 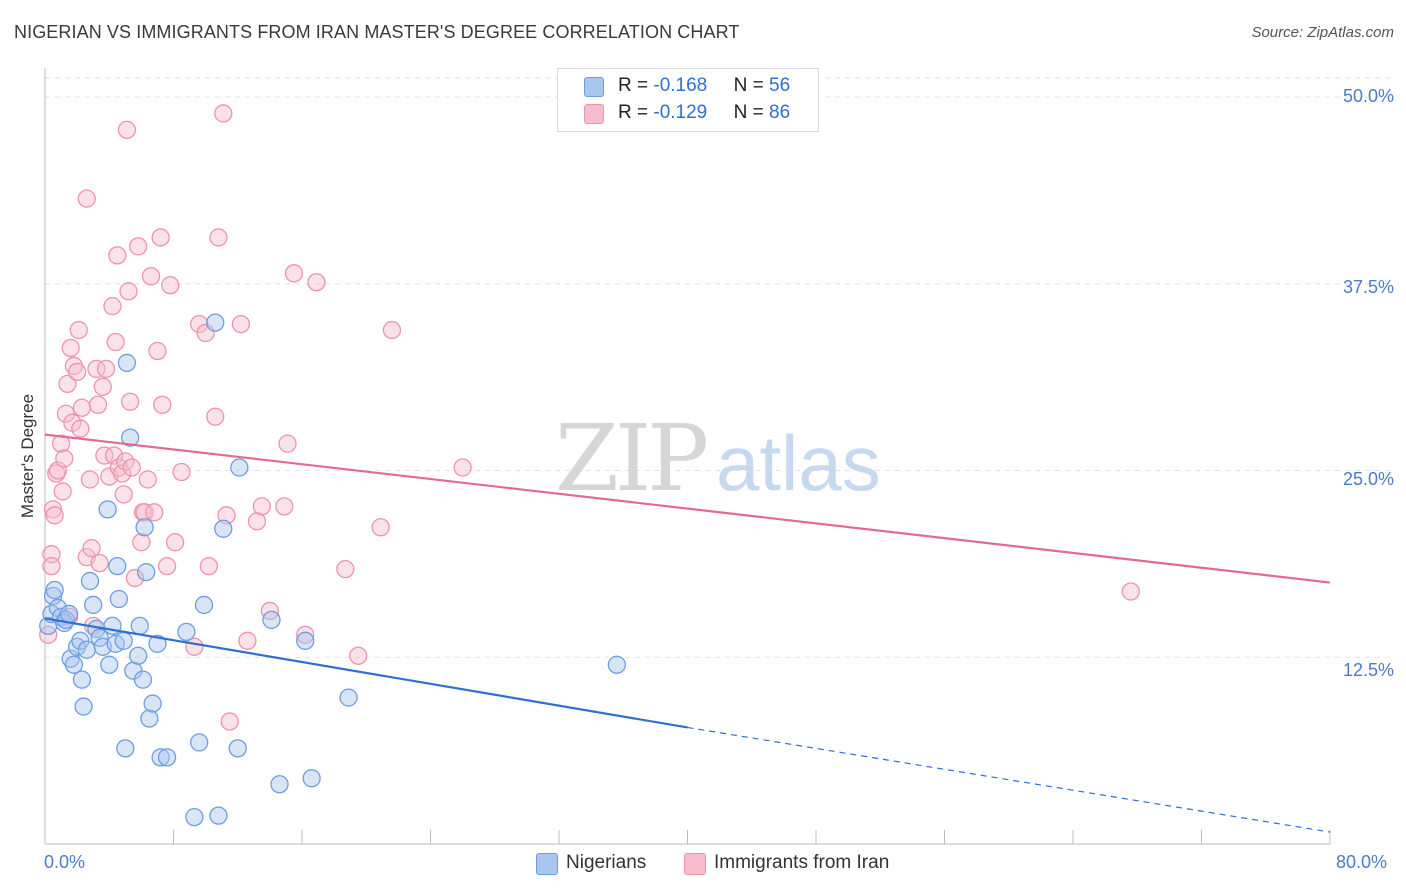 What do you see at coordinates (802, 862) in the screenshot?
I see `legend-label-iran: Immigrants from Iran` at bounding box center [802, 862].